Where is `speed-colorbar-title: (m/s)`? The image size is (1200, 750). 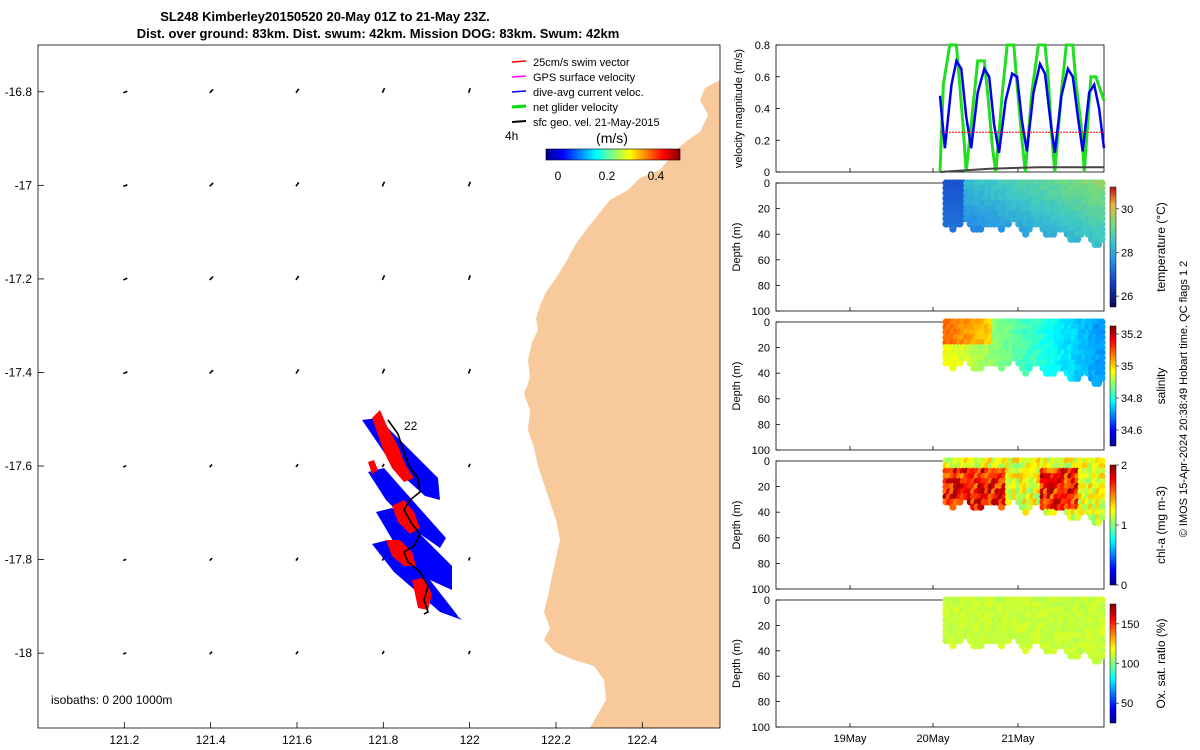
speed-colorbar-title: (m/s) is located at coordinates (612, 138).